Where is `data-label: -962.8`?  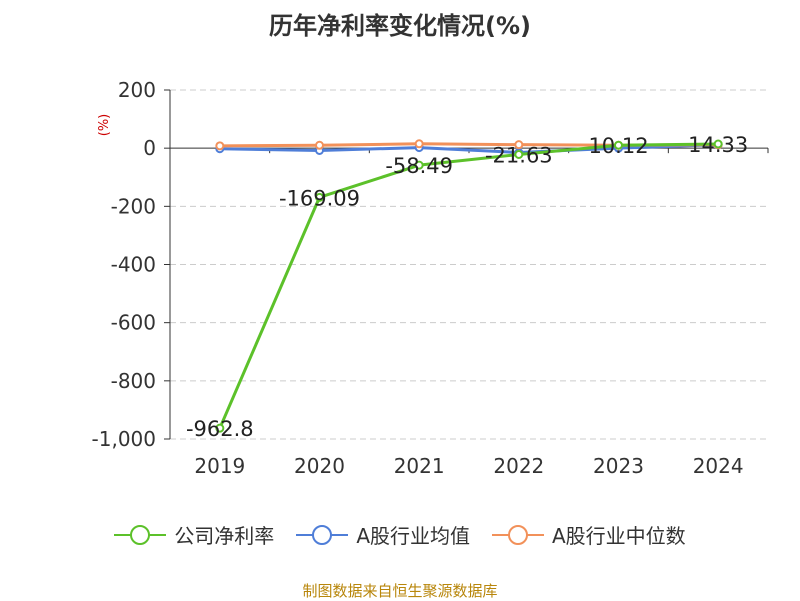 data-label: -962.8 is located at coordinates (220, 429).